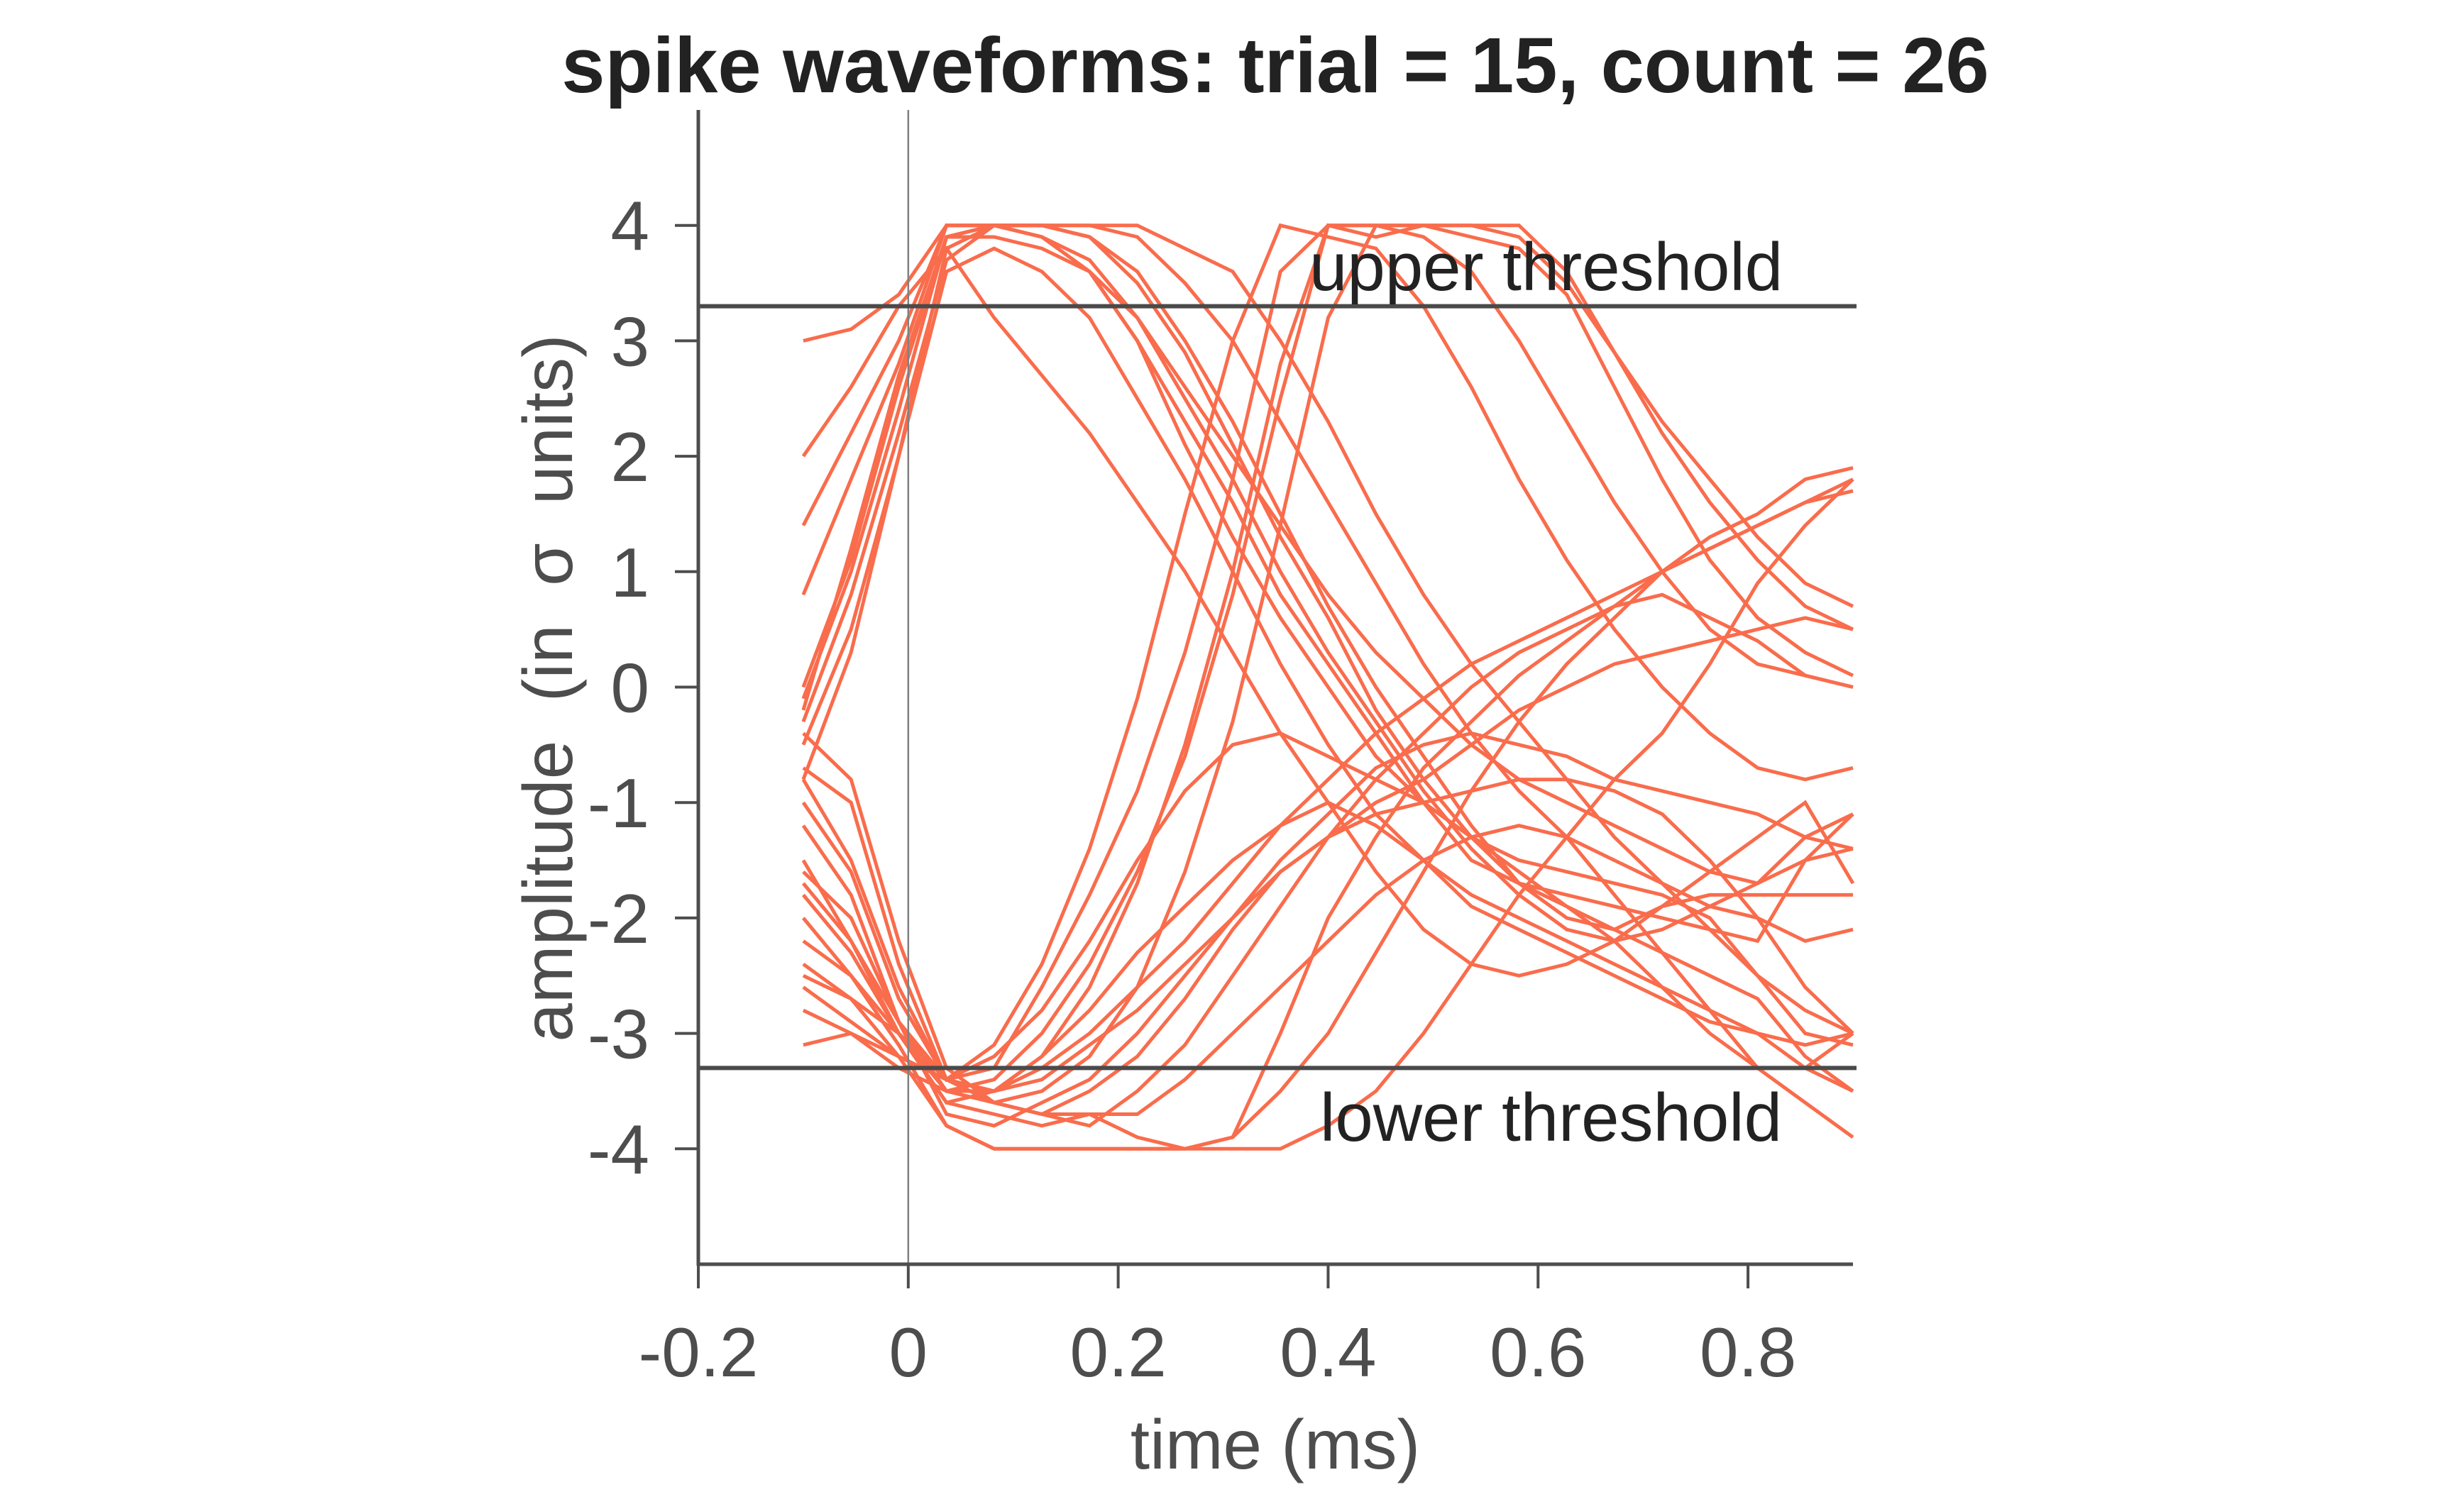 This screenshot has height=1487, width=2464. I want to click on y-tick-label: -4, so click(619, 1149).